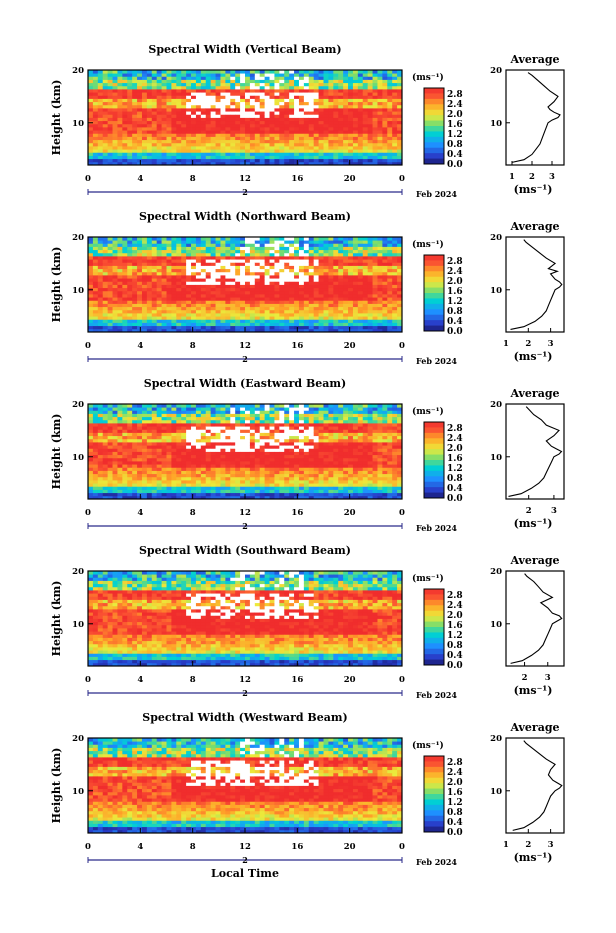  Describe the element at coordinates (428, 77) in the screenshot. I see `colorbar-unit: (ms⁻¹)` at that location.